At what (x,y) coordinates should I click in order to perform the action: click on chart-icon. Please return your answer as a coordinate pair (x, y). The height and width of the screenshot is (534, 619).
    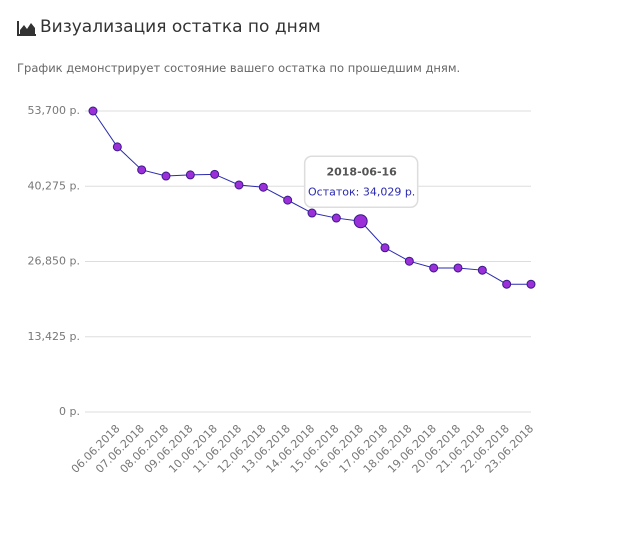
    Looking at the image, I should click on (26, 28).